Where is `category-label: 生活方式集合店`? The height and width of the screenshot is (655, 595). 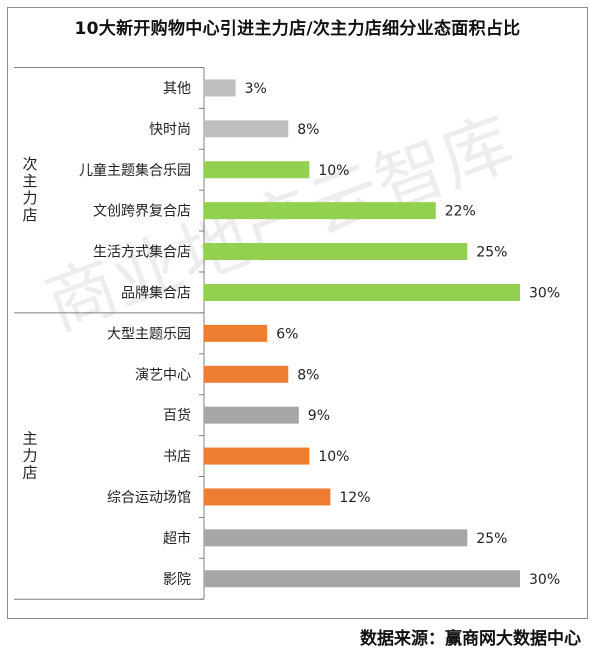 category-label: 生活方式集合店 is located at coordinates (142, 252).